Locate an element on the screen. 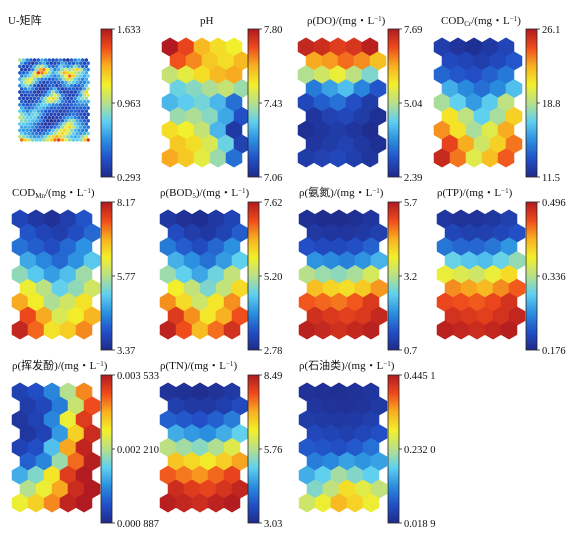 This screenshot has width=587, height=543. colorbar-tick-label: 18.8 is located at coordinates (551, 104).